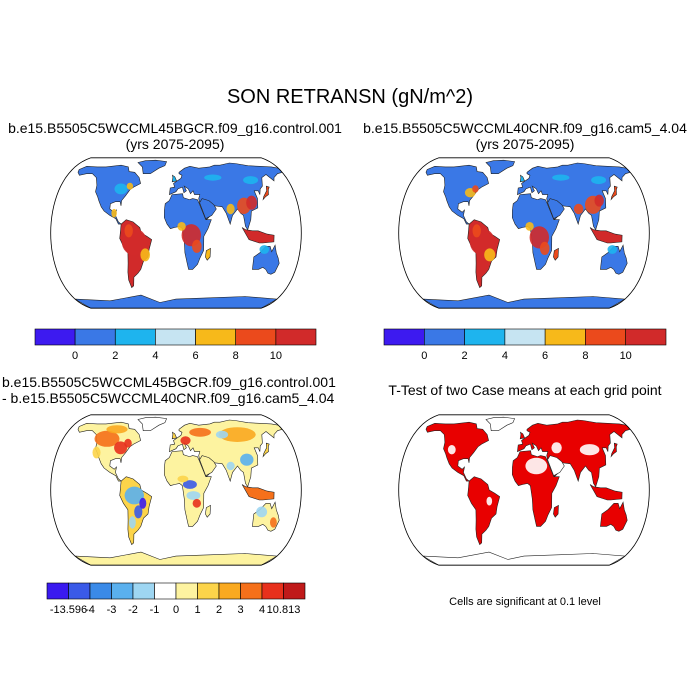 This screenshot has height=700, width=700. I want to click on panel2-title-line2: (yrs 2075-2095), so click(525, 144).